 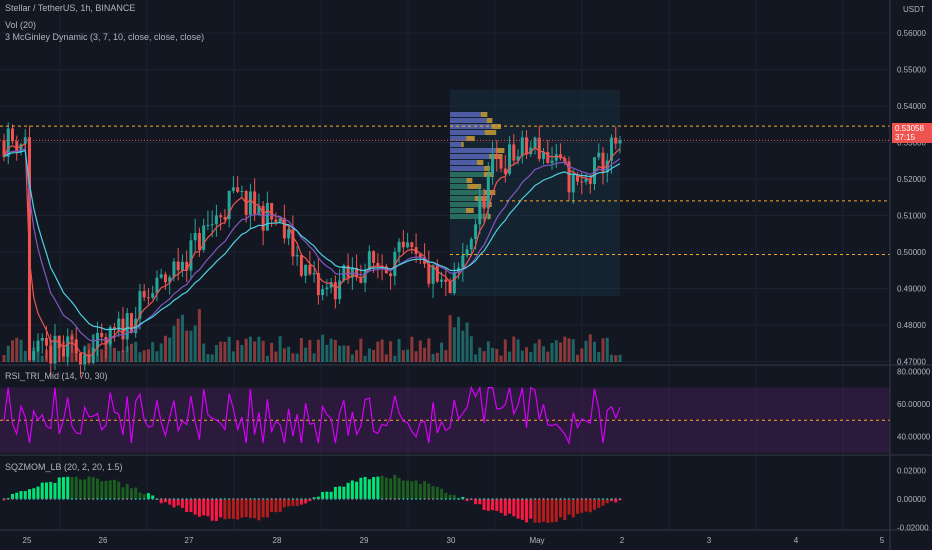 What do you see at coordinates (911, 216) in the screenshot?
I see `price-tick-label: 0.51000` at bounding box center [911, 216].